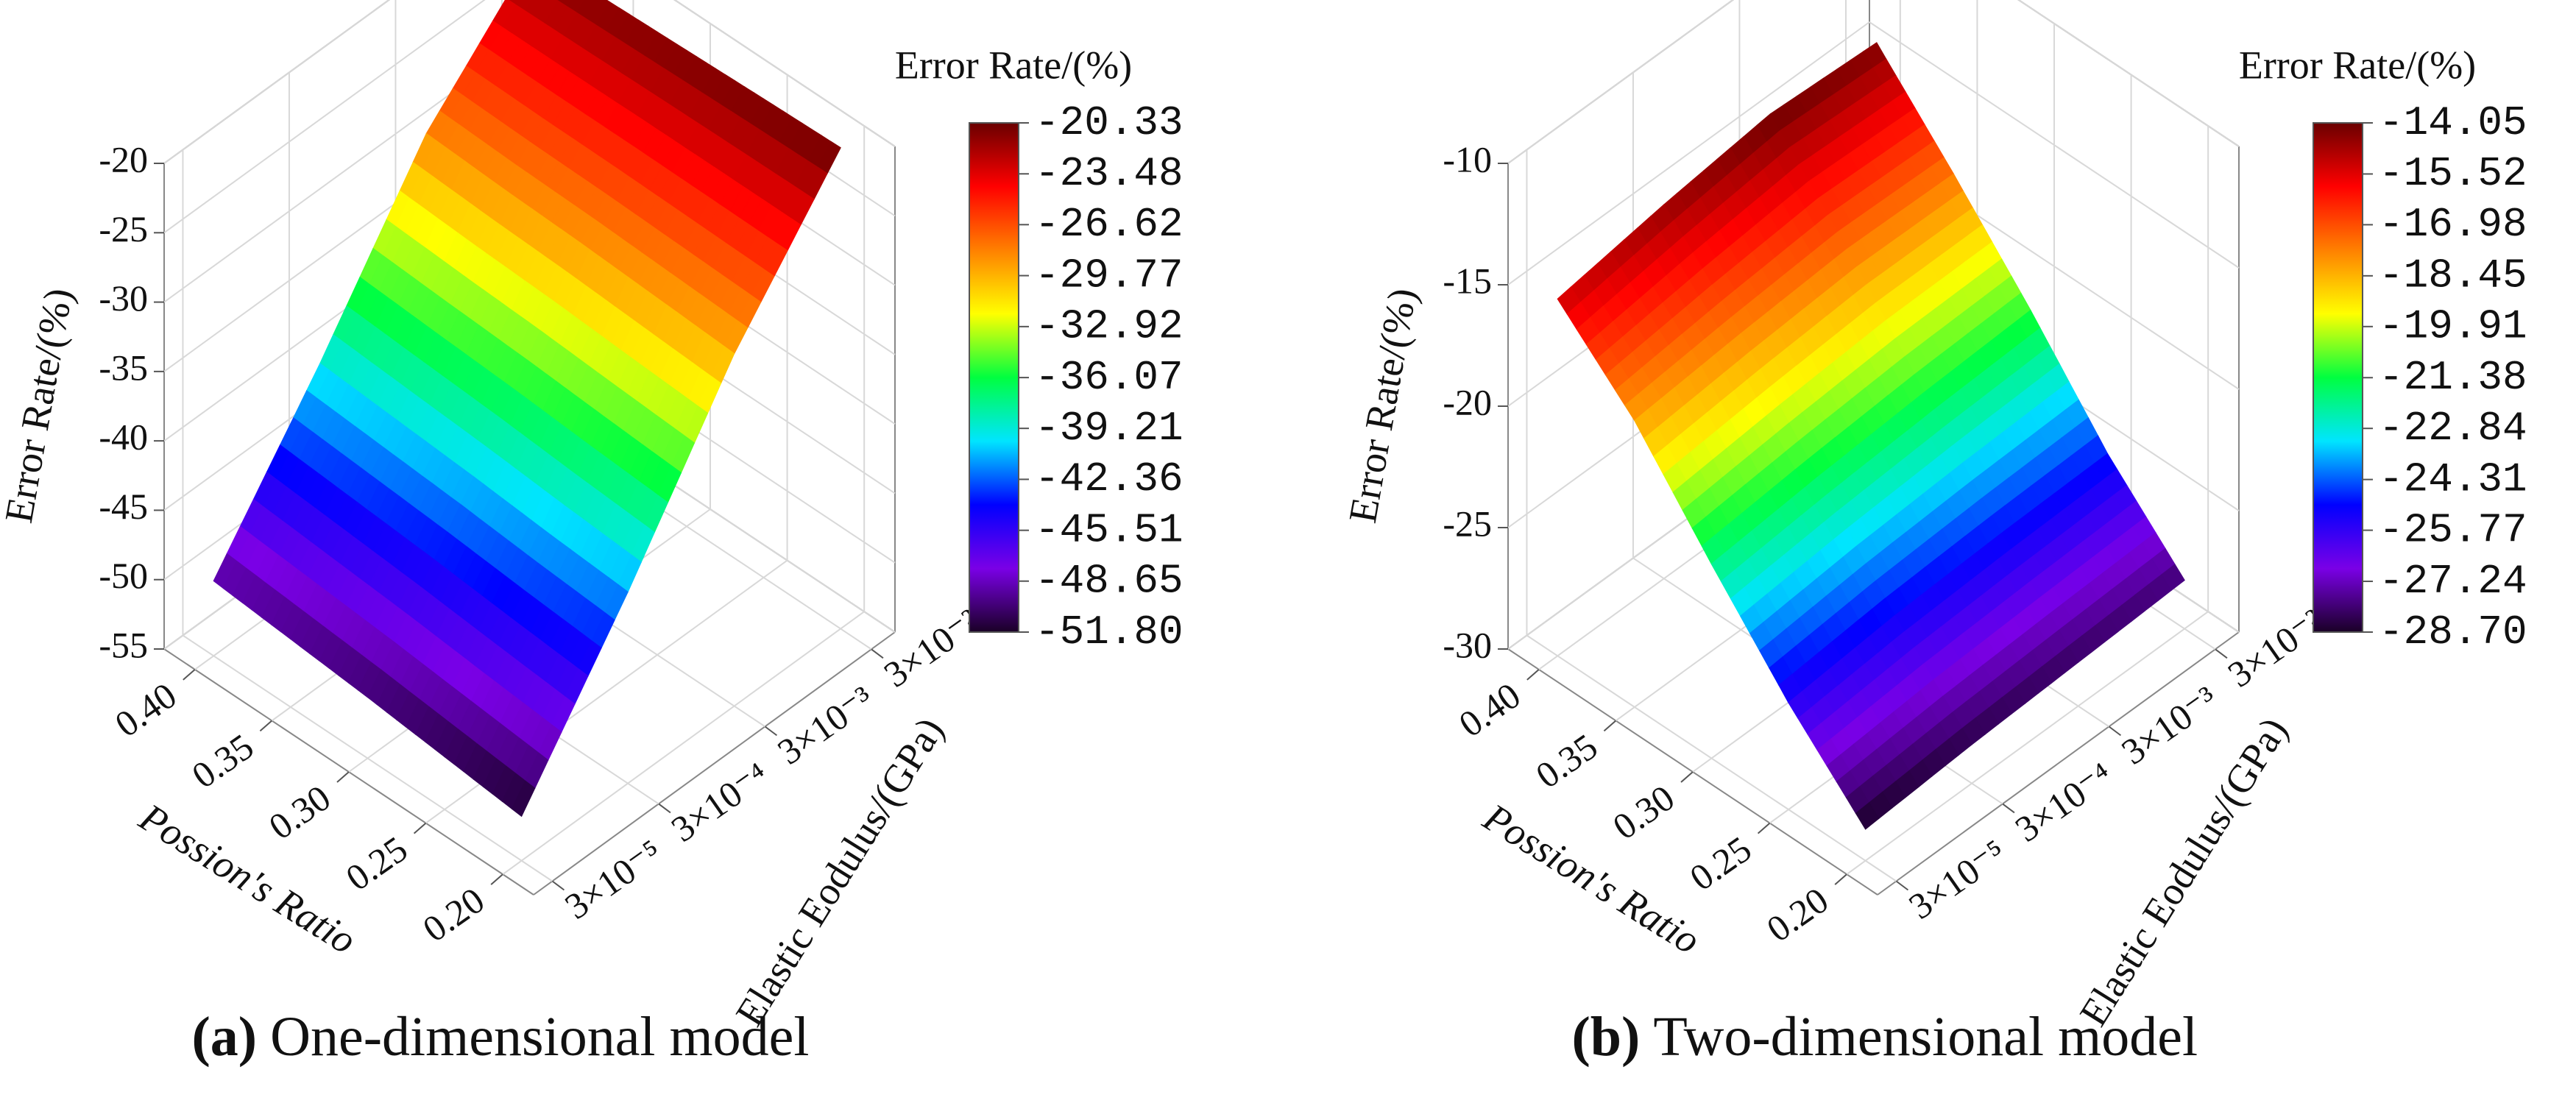 The image size is (2576, 1117). I want to click on colorbar-tick-label: -29.77, so click(1109, 275).